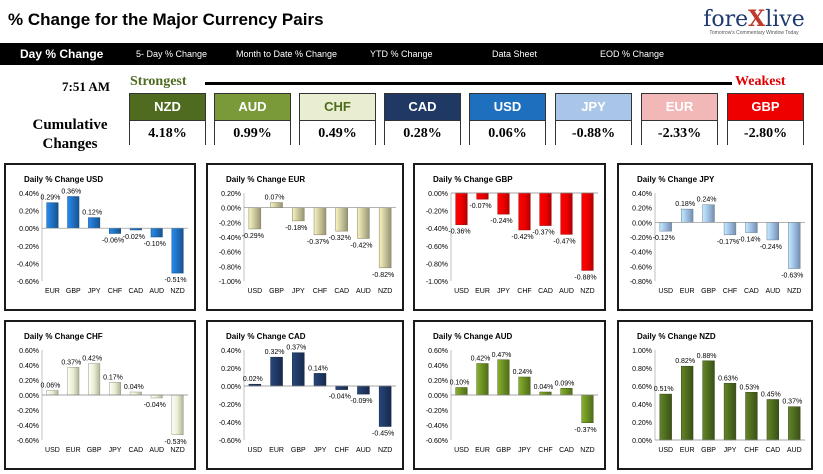 The width and height of the screenshot is (823, 474). I want to click on data-label: 0.32%, so click(275, 352).